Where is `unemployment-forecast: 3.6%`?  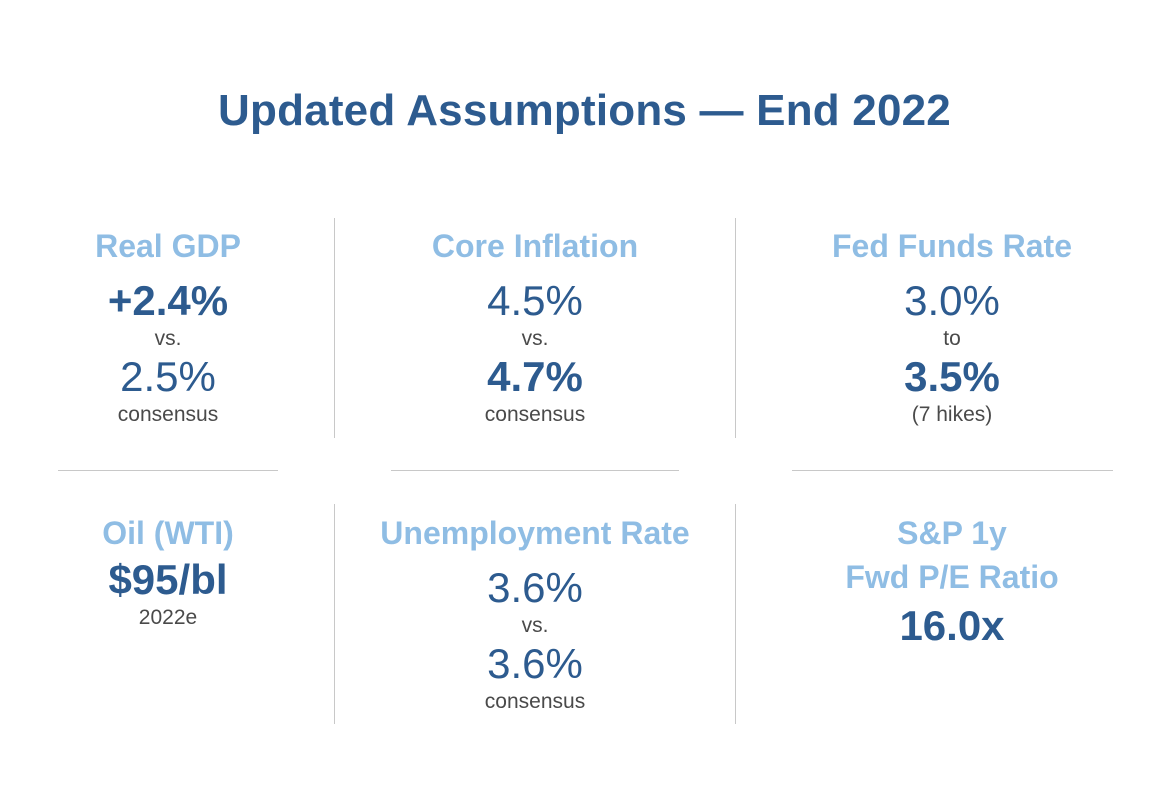
unemployment-forecast: 3.6% is located at coordinates (535, 587).